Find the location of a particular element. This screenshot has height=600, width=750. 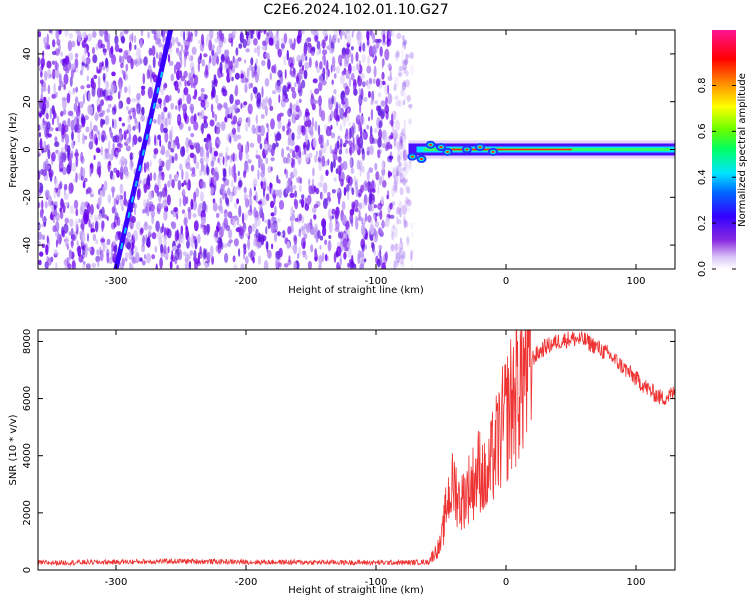

spectrogram-y-tick-label: -40 is located at coordinates (27, 245).